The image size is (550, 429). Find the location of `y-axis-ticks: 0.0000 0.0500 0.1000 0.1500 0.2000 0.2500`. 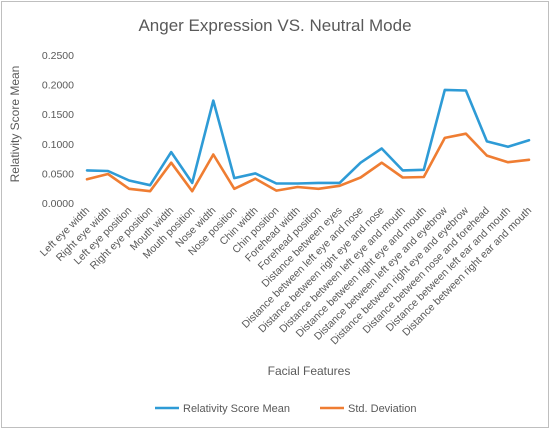

y-axis-ticks: 0.0000 0.0500 0.1000 0.1500 0.2000 0.2500 is located at coordinates (58, 130).